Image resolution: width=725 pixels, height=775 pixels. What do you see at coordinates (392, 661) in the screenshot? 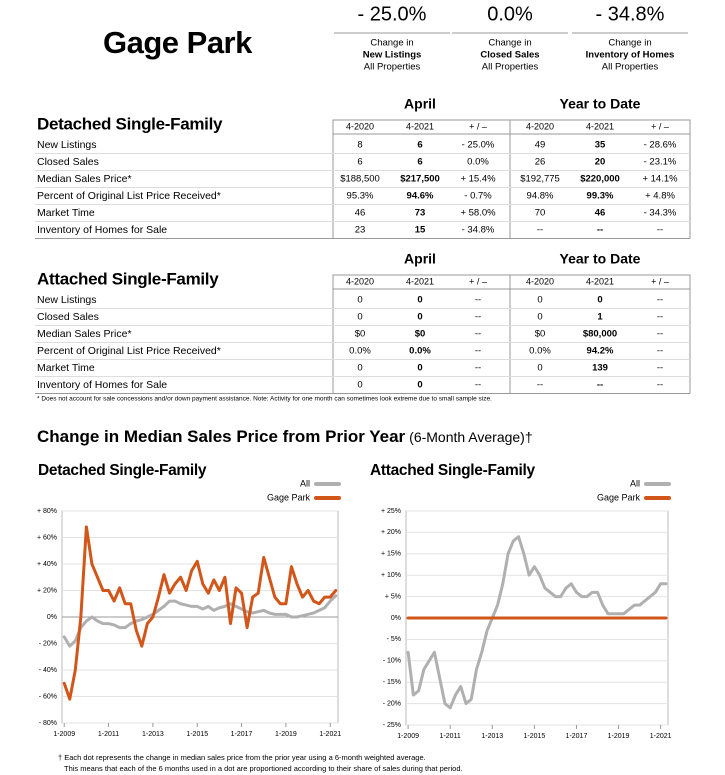
I see `y-tick-label: - 10%` at bounding box center [392, 661].